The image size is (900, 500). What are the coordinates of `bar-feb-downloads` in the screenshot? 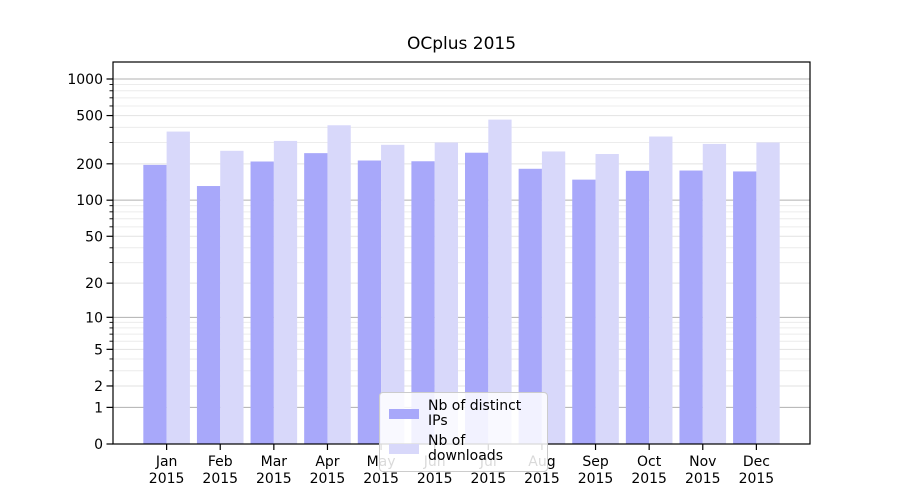 It's located at (232, 297).